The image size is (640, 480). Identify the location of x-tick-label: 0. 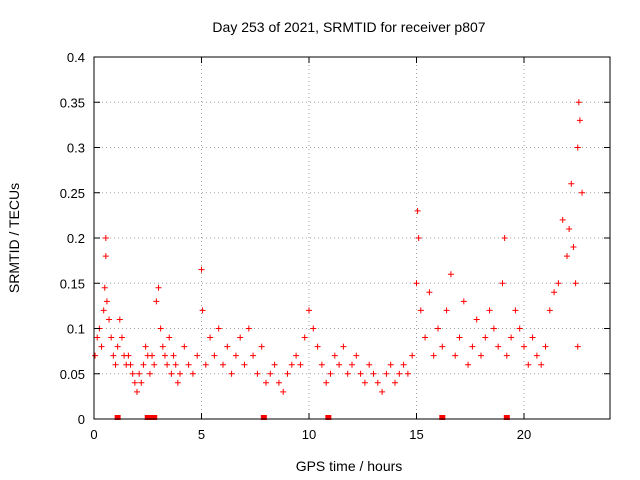
(93, 434).